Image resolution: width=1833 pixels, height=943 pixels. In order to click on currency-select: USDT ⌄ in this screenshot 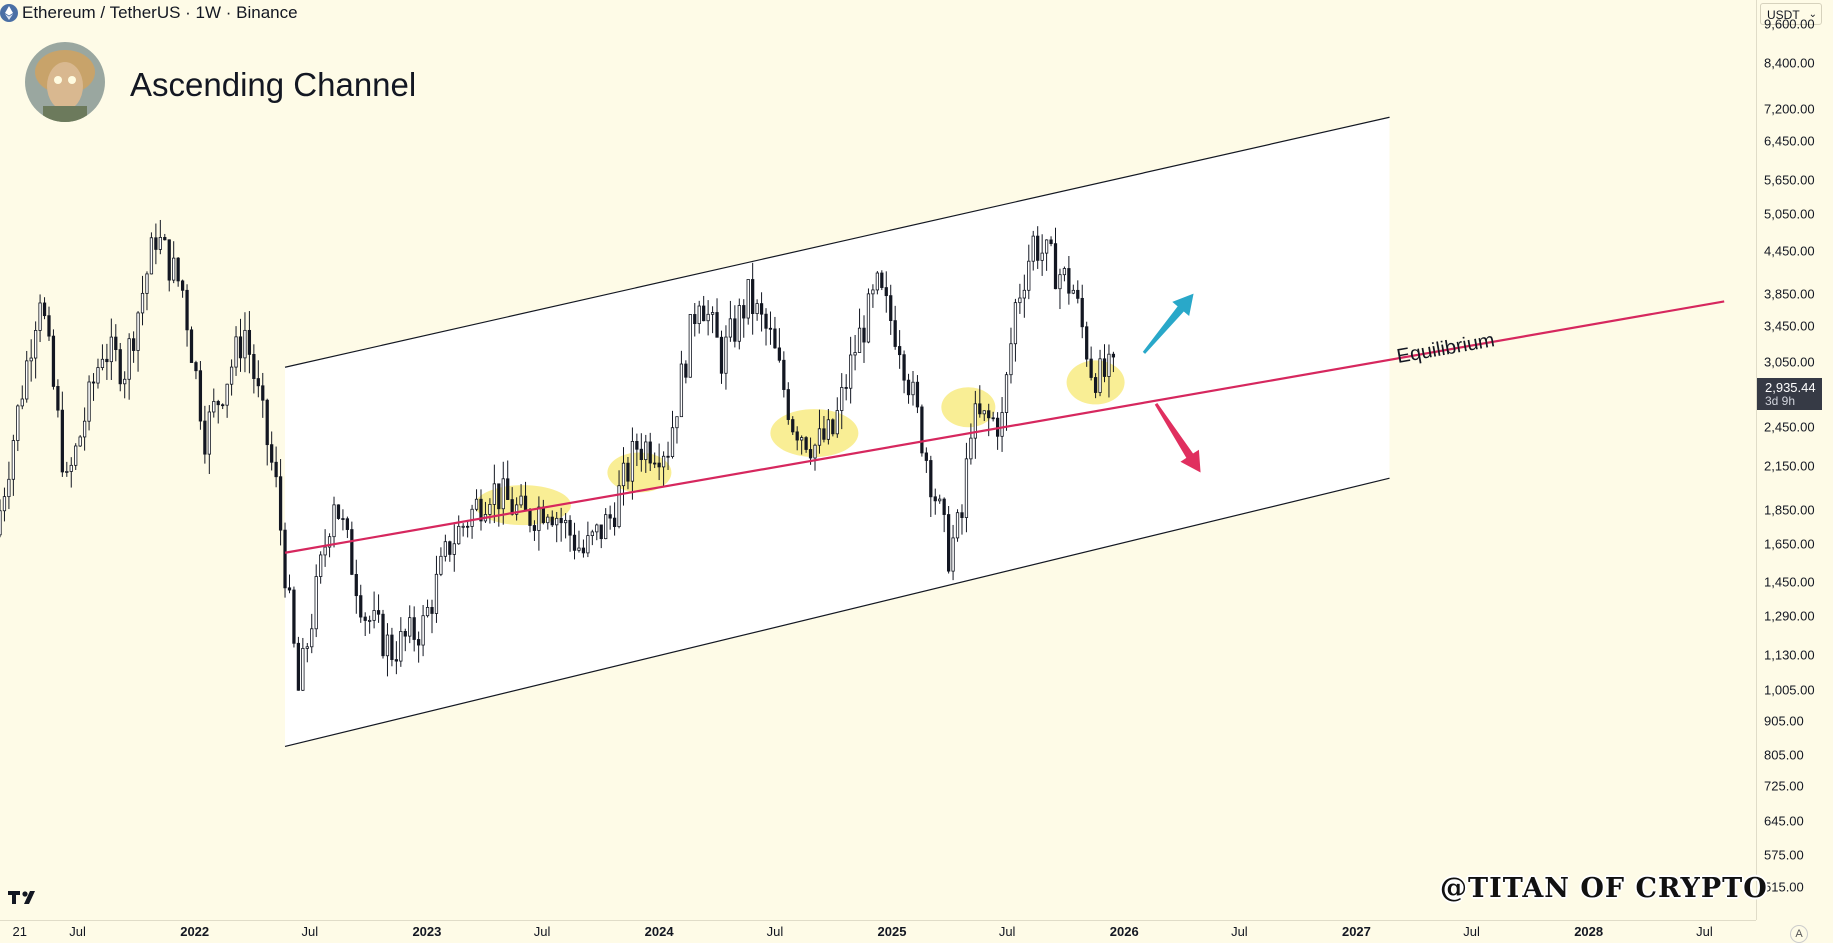, I will do `click(1791, 14)`.